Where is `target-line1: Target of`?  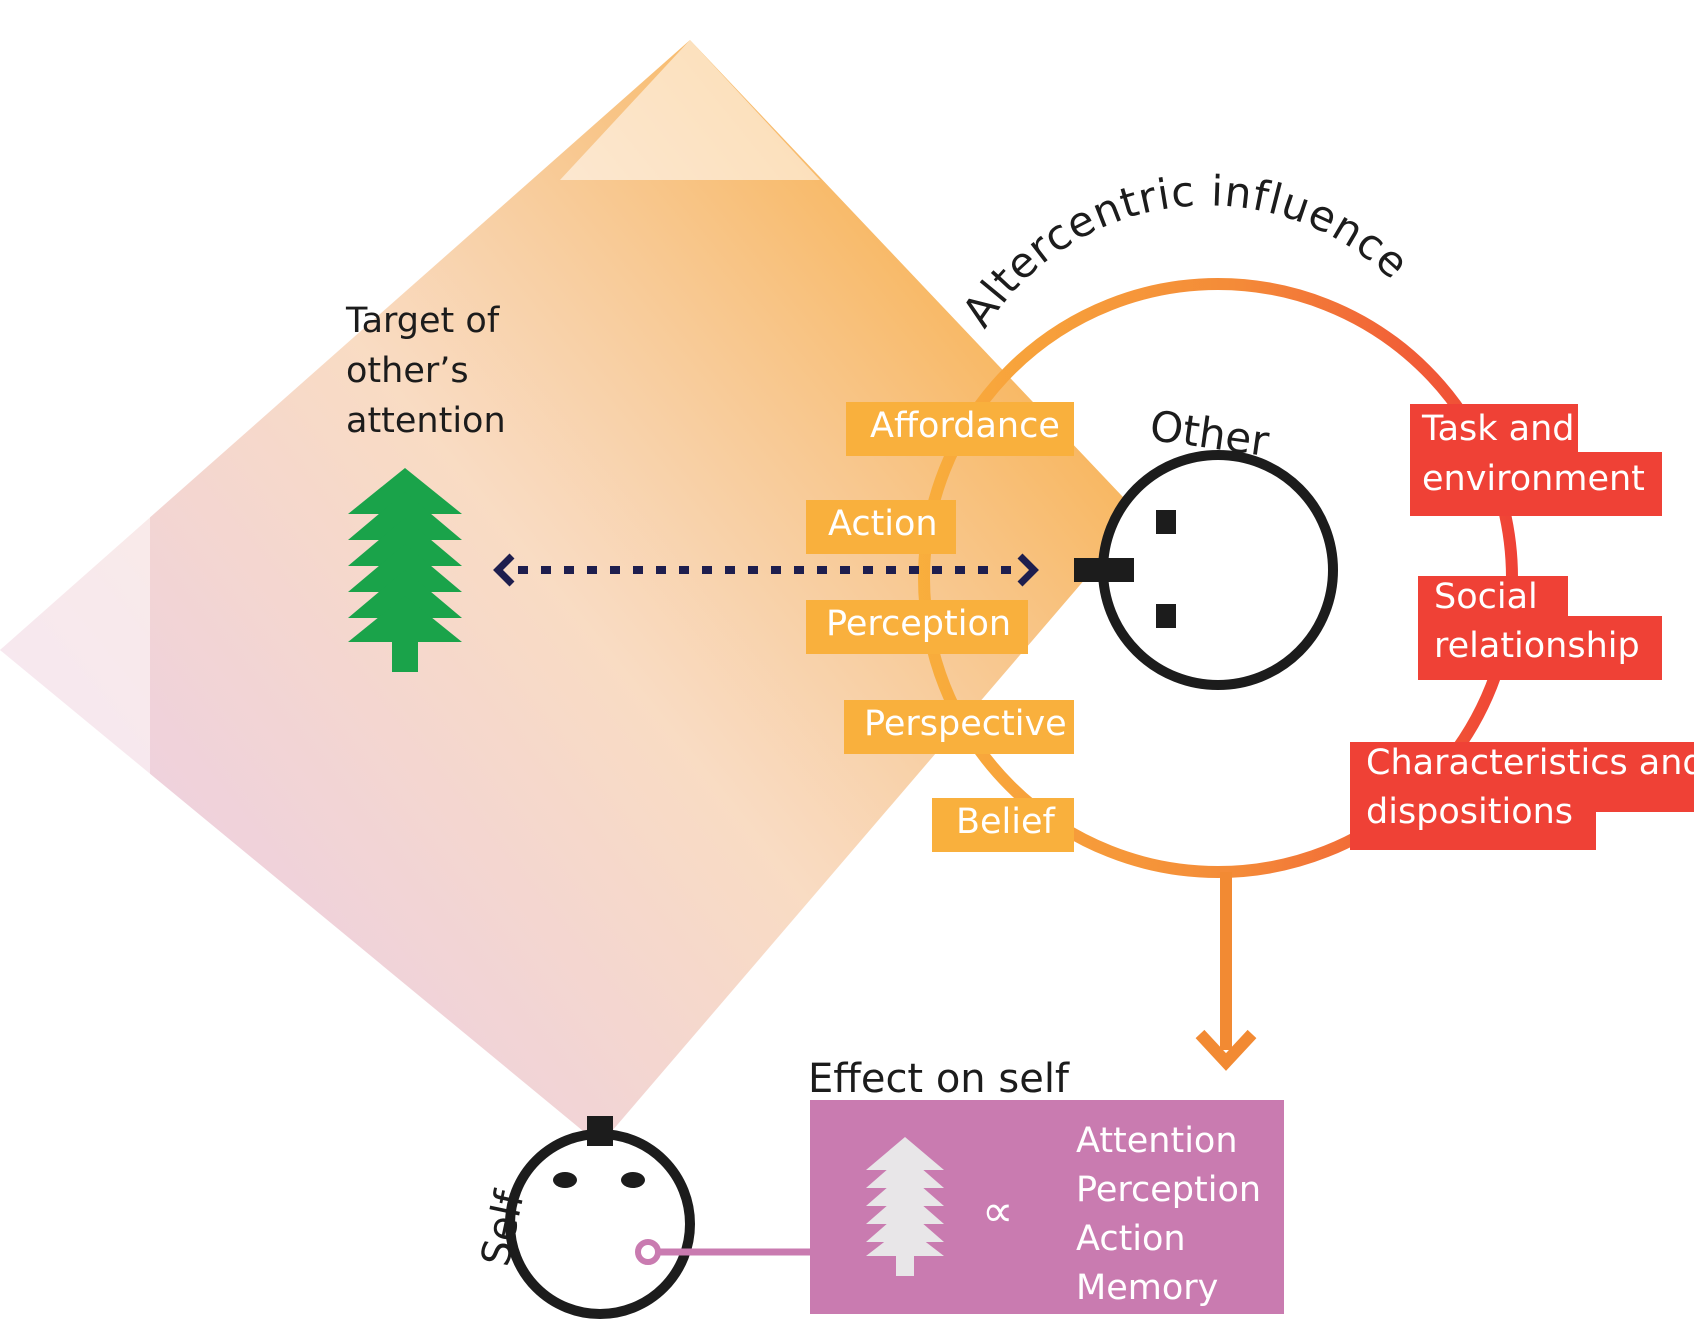
target-line1: Target of is located at coordinates (422, 321).